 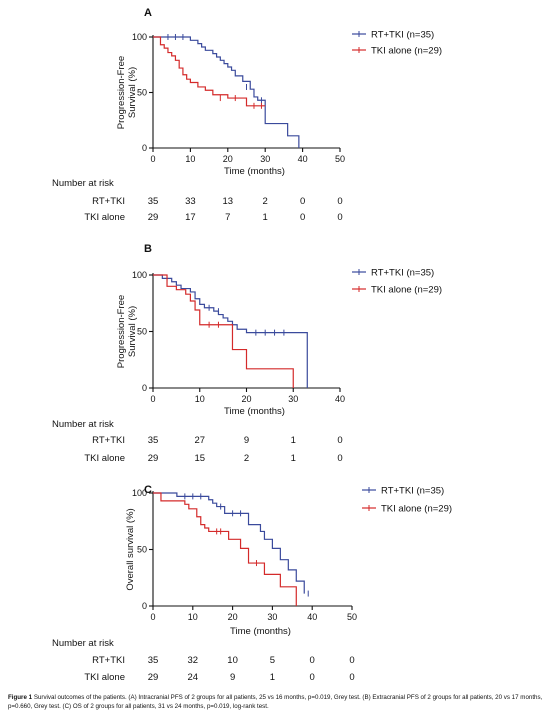 I want to click on risk-value: 27, so click(x=199, y=440).